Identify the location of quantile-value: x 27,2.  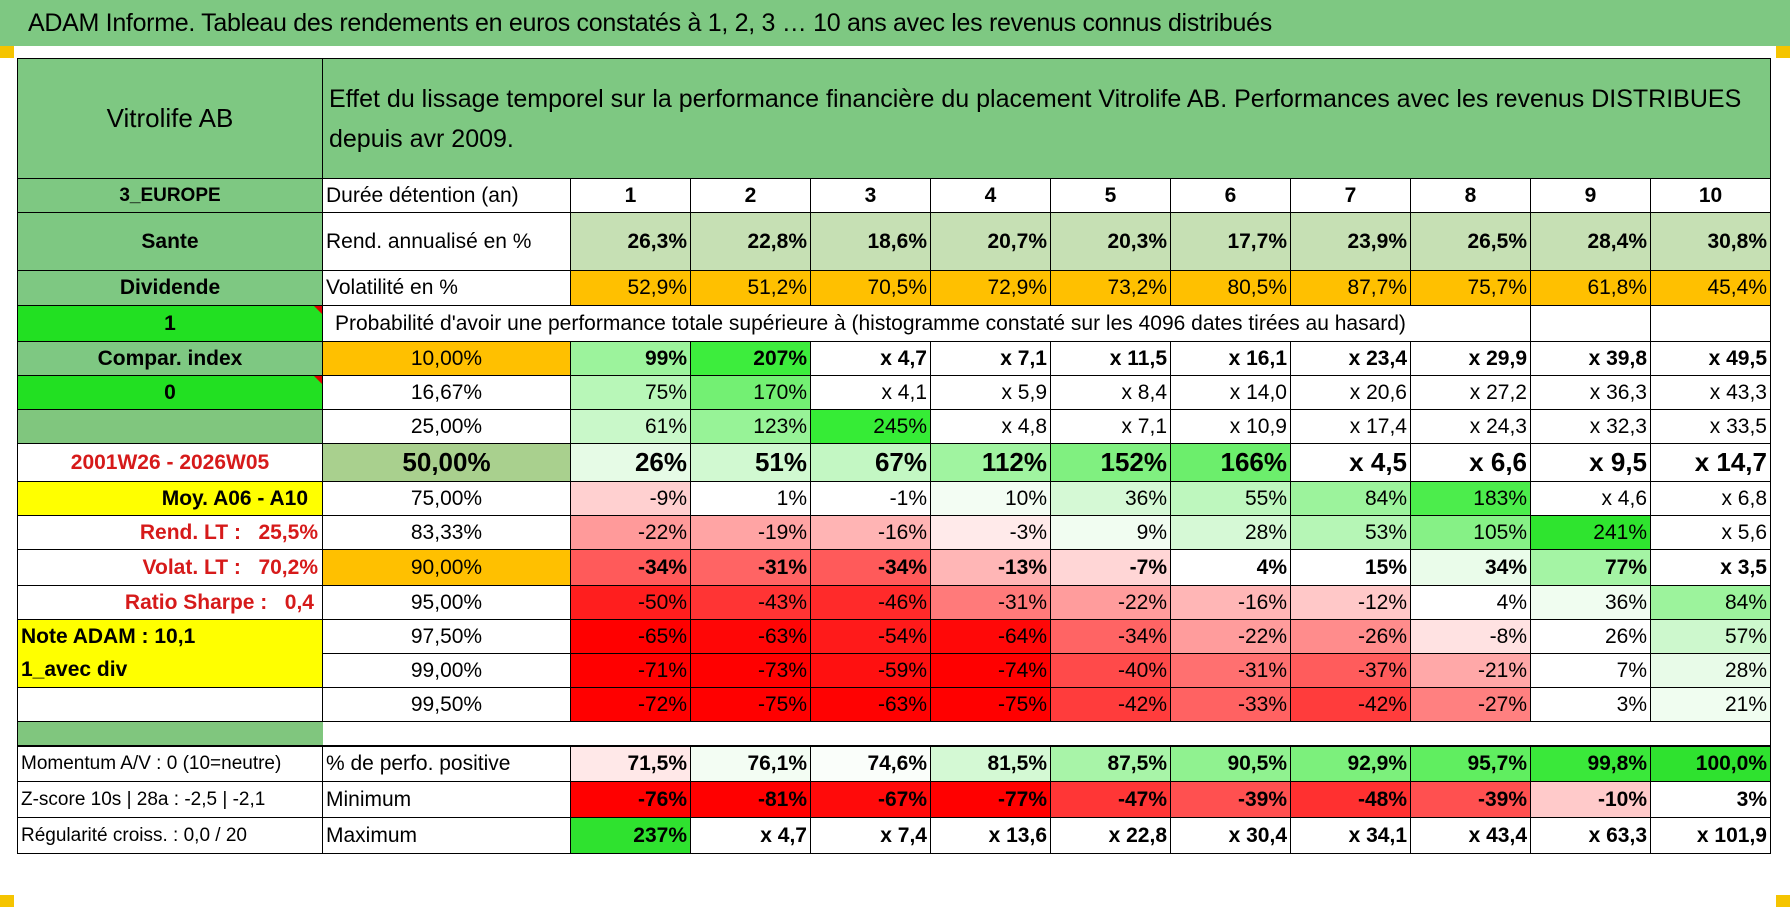
(1470, 392).